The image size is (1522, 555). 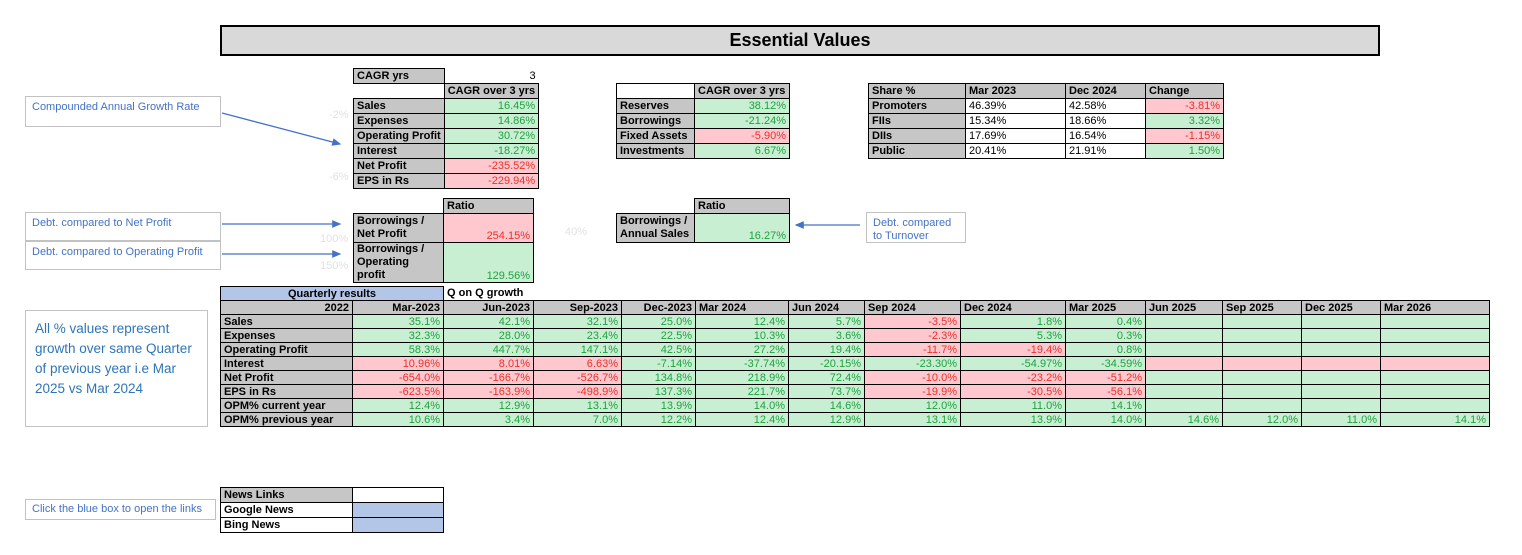 What do you see at coordinates (488, 363) in the screenshot?
I see `quarter-value-cell: 8.01%` at bounding box center [488, 363].